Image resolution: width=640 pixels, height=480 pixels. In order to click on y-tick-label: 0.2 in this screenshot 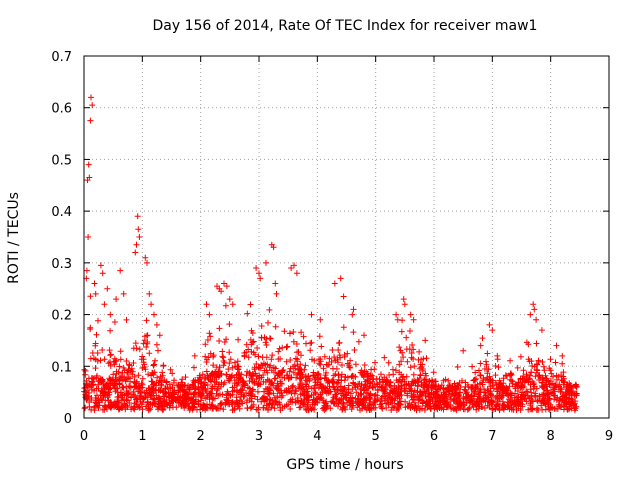, I will do `click(61, 316)`.